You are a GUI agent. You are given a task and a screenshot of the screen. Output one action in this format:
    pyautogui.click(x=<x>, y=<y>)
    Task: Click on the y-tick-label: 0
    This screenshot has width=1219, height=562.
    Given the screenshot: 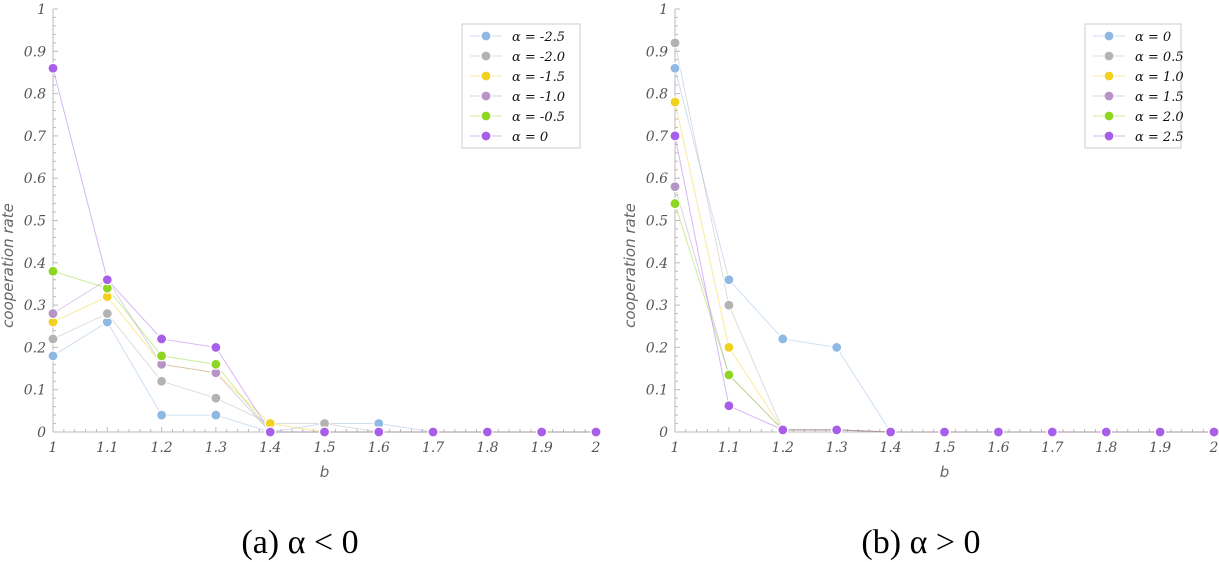 What is the action you would take?
    pyautogui.click(x=663, y=433)
    